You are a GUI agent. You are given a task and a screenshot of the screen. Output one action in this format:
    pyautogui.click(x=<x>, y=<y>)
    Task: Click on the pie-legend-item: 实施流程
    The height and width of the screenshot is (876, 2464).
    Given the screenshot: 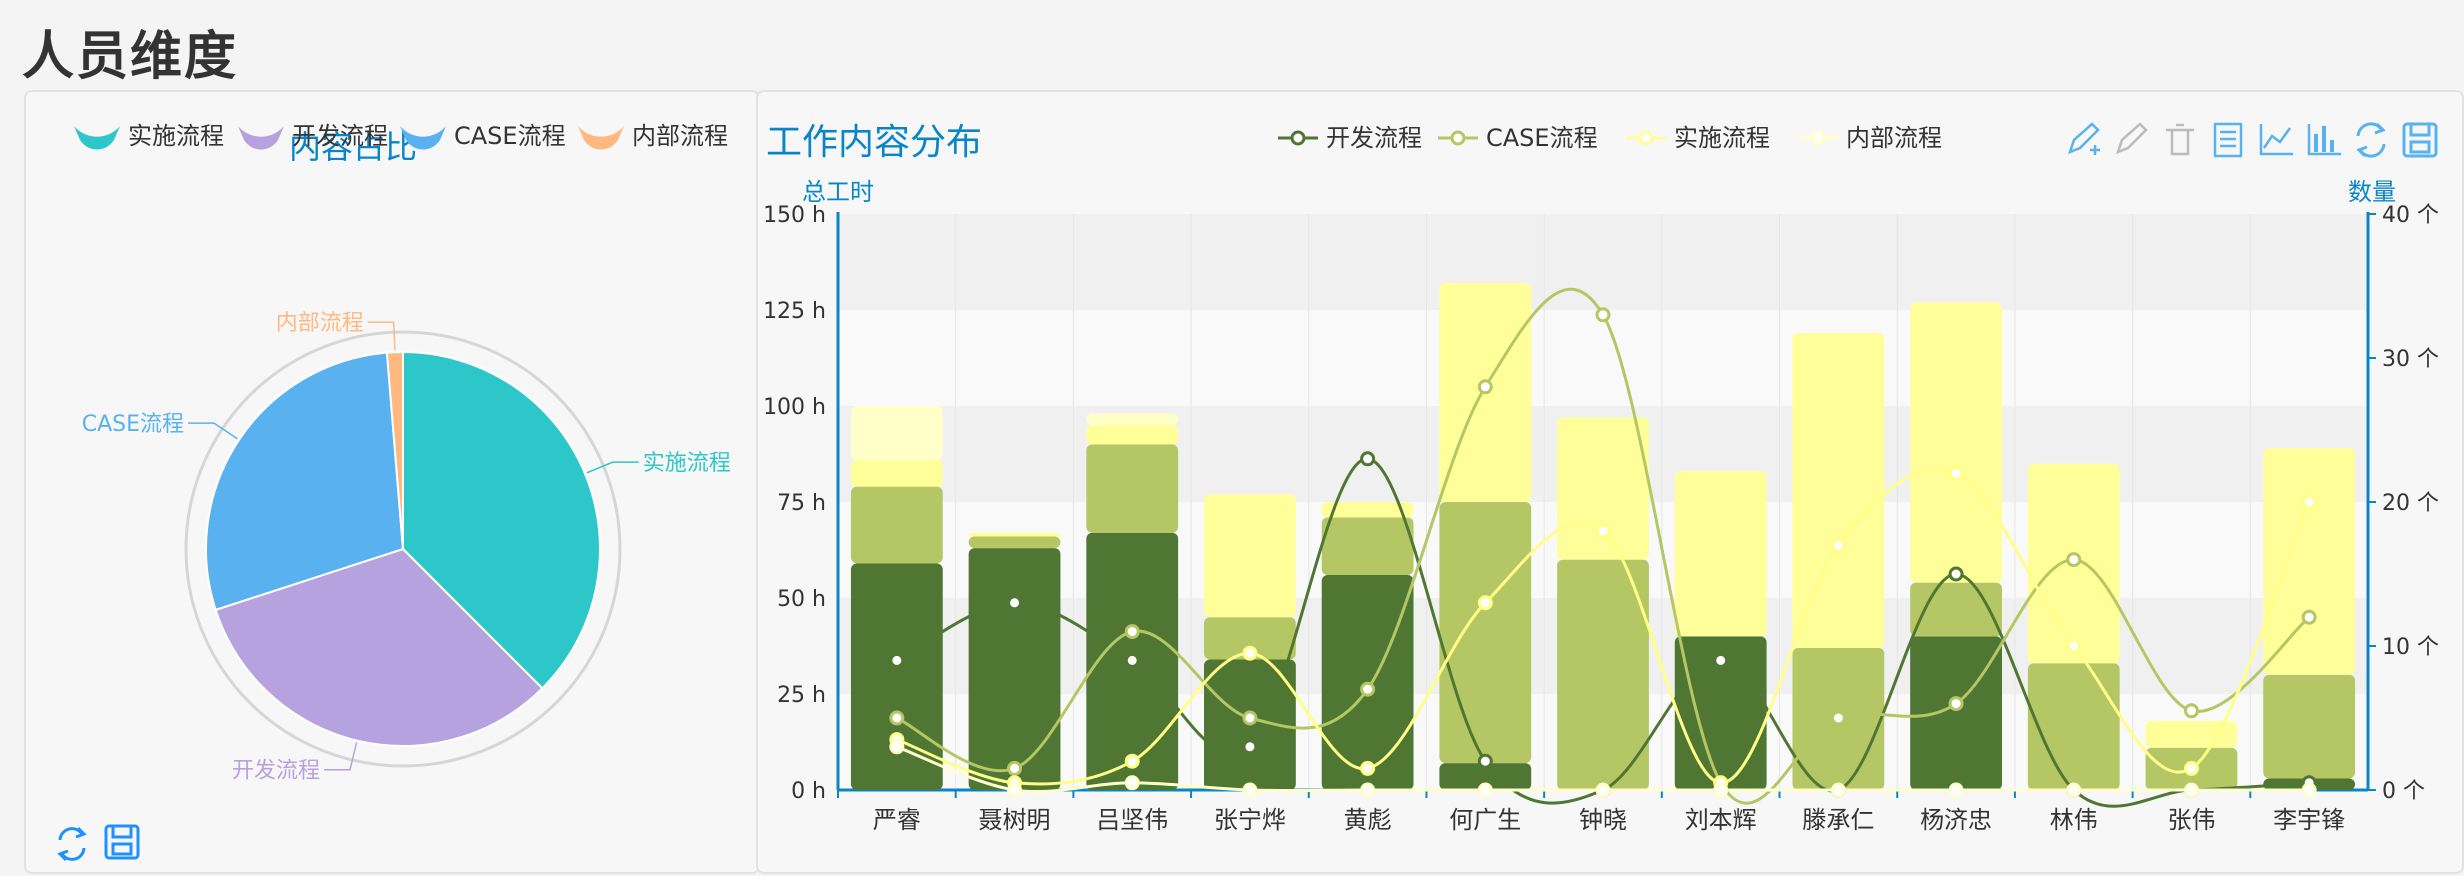 What is the action you would take?
    pyautogui.click(x=149, y=136)
    